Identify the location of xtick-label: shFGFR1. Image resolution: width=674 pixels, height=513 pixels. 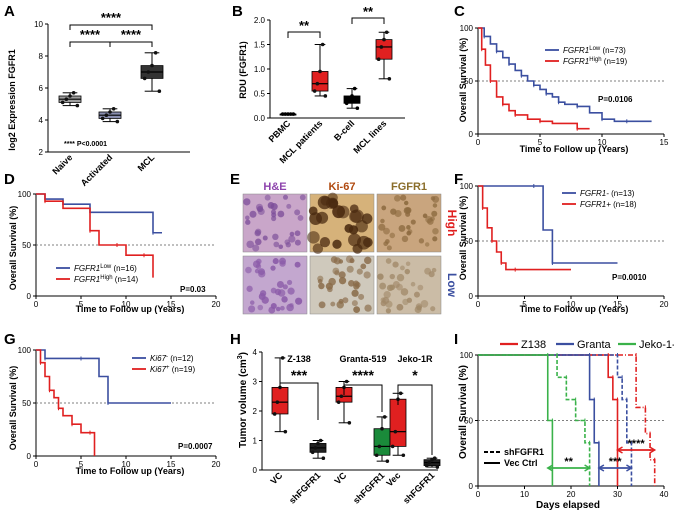
(368, 487).